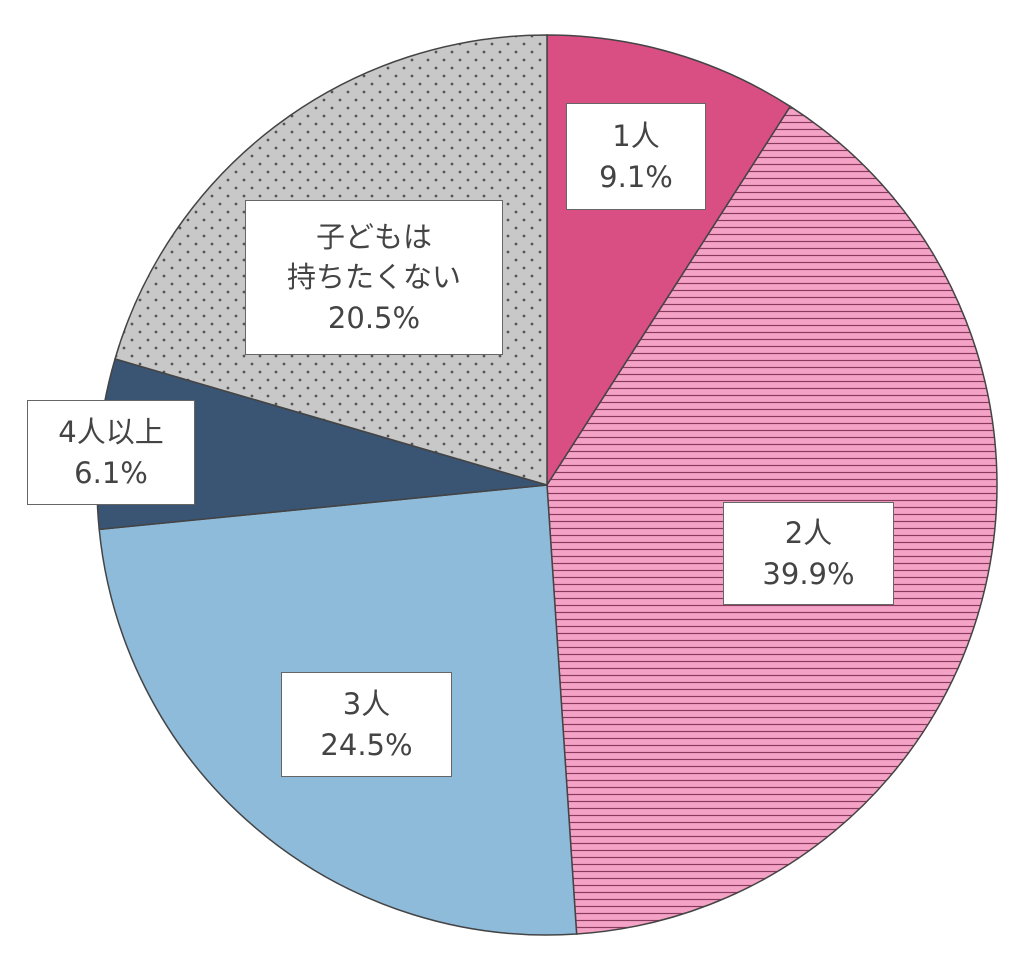 This screenshot has width=1024, height=959. What do you see at coordinates (808, 553) in the screenshot?
I see `slice-label: 2人 39.9%` at bounding box center [808, 553].